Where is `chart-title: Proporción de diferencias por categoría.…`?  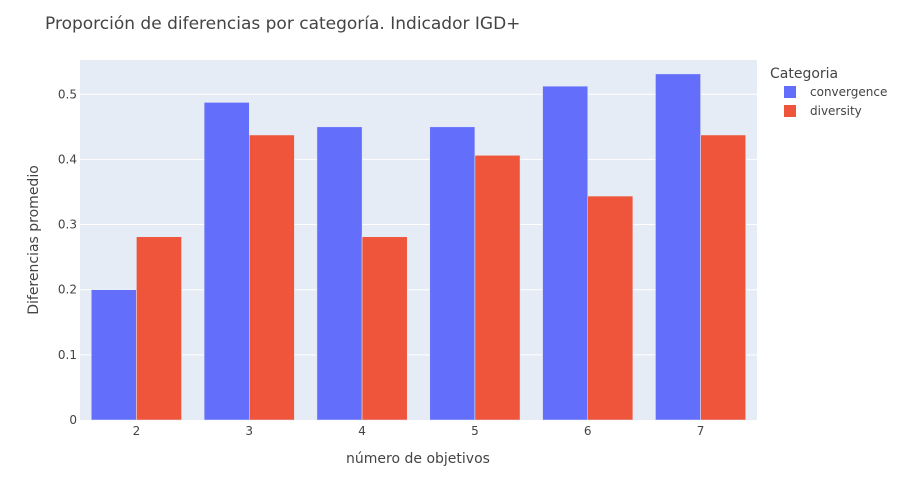
chart-title: Proporción de diferencias por categoría.… is located at coordinates (282, 24).